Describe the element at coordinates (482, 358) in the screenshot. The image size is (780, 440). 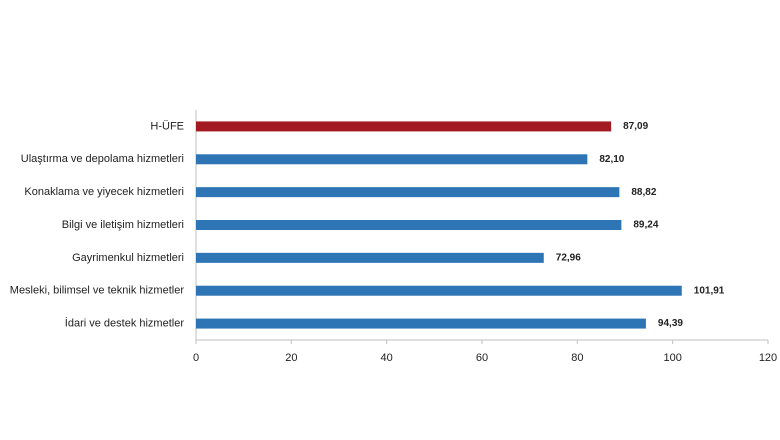
I see `x-tick-label: 60` at that location.